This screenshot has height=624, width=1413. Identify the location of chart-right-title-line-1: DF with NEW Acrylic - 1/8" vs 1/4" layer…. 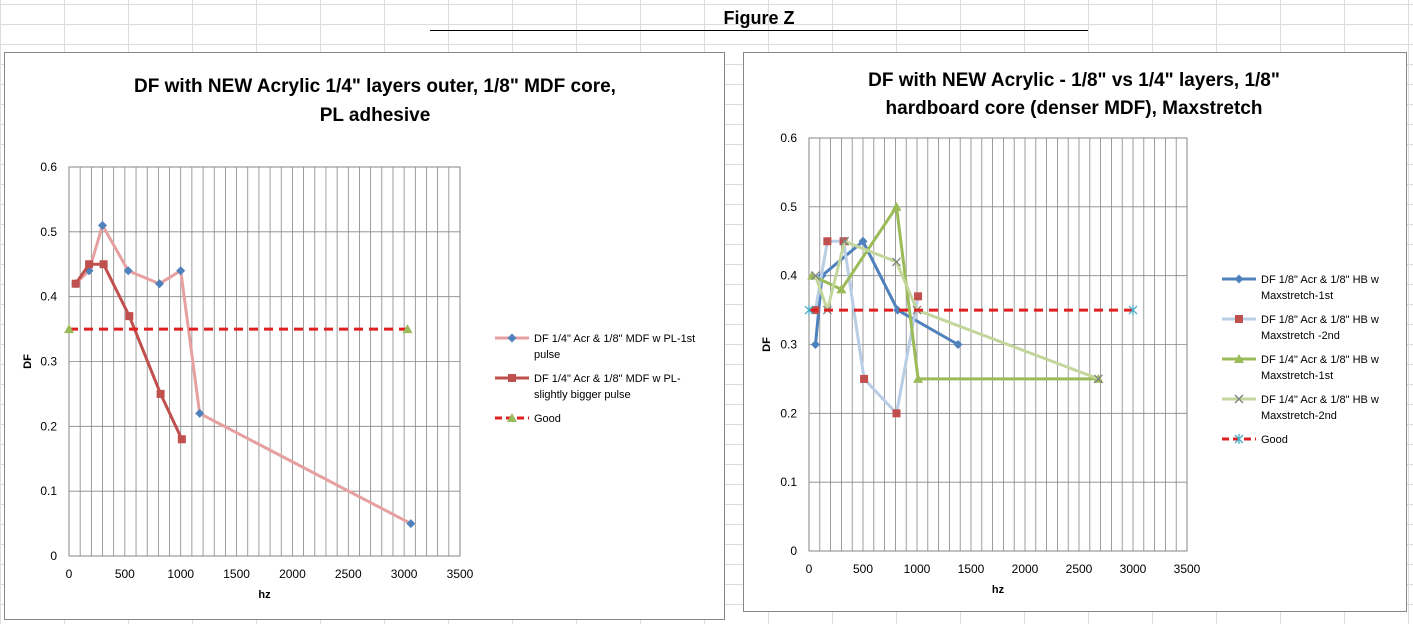
(1074, 80).